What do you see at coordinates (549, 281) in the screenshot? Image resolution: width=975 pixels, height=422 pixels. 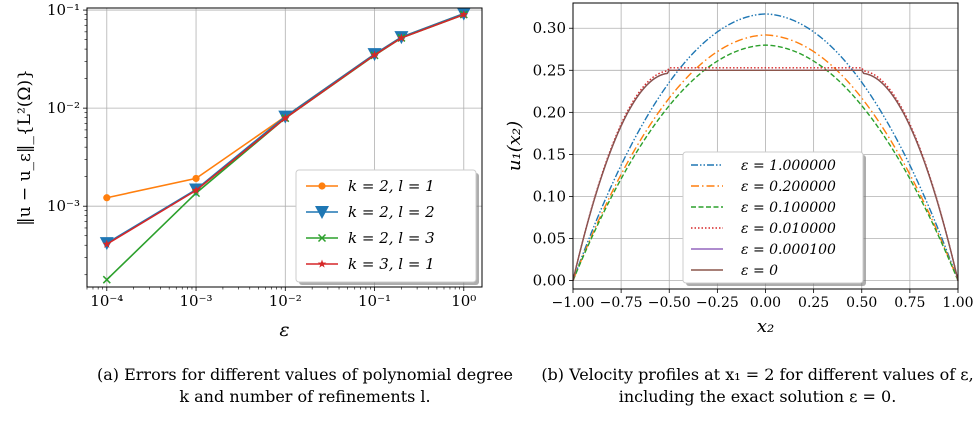 I see `tick-label-y: 0.00` at bounding box center [549, 281].